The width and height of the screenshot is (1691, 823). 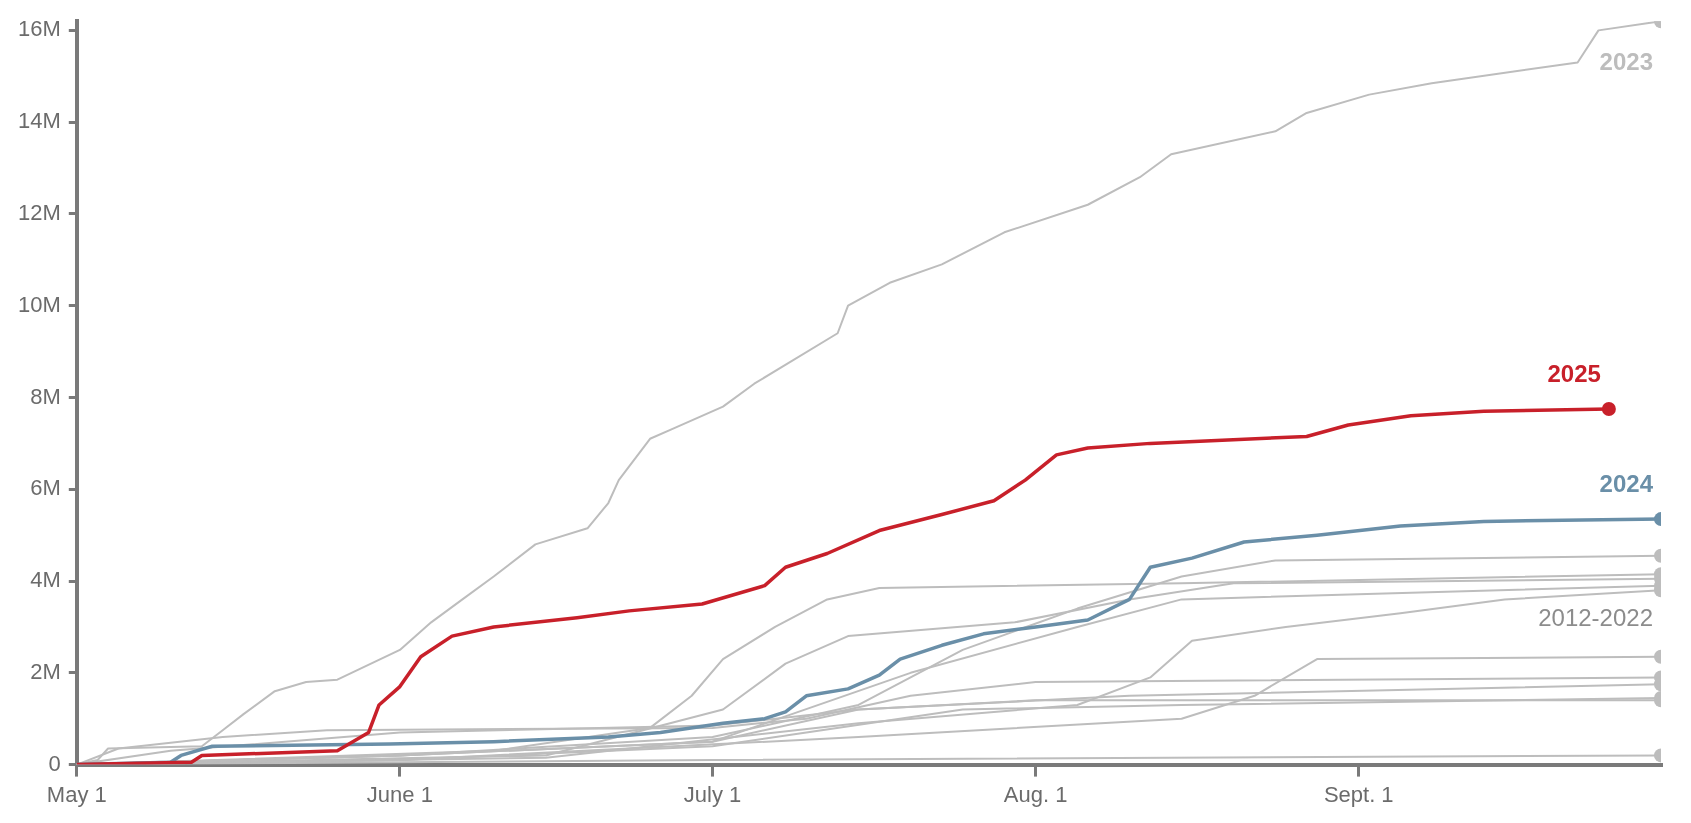 What do you see at coordinates (1626, 61) in the screenshot?
I see `series-label: 2023` at bounding box center [1626, 61].